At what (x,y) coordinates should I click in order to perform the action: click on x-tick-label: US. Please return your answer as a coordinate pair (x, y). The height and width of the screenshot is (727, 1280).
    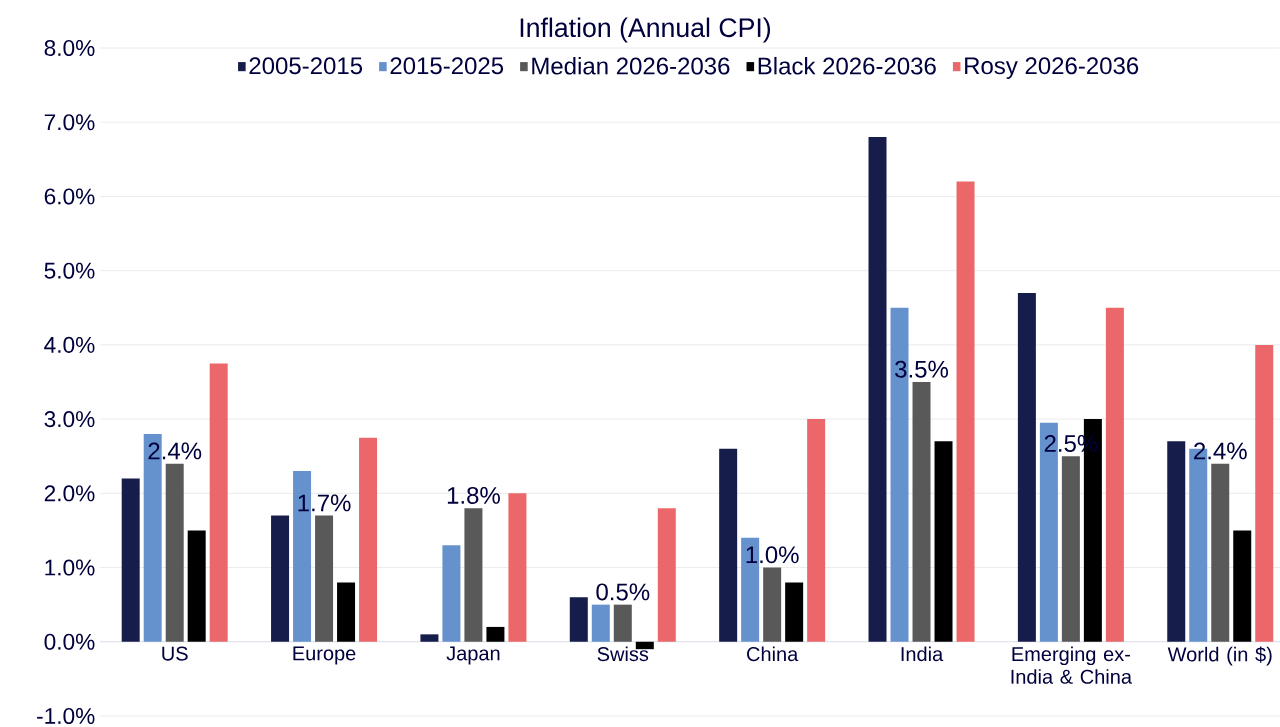
    Looking at the image, I should click on (175, 653).